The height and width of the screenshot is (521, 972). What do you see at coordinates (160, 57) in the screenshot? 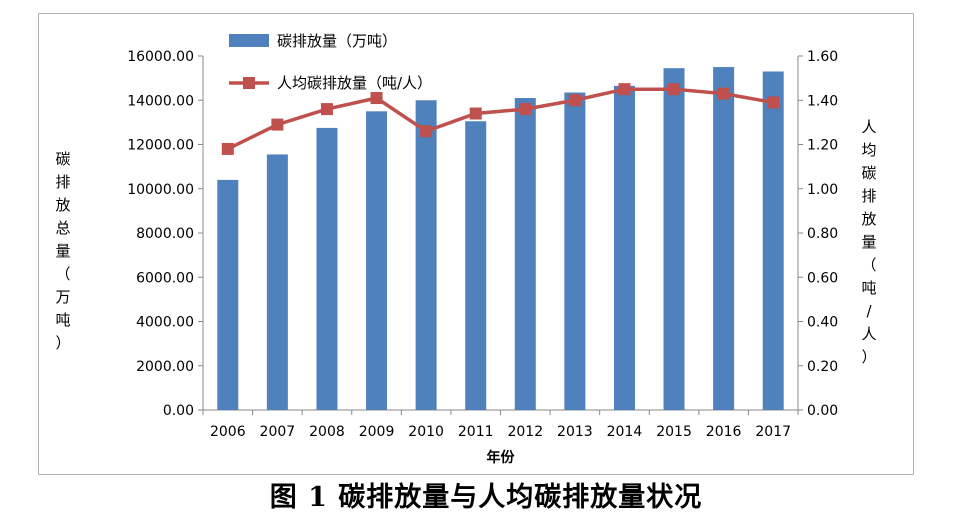
I see `left-tick-label: 16000.00` at bounding box center [160, 57].